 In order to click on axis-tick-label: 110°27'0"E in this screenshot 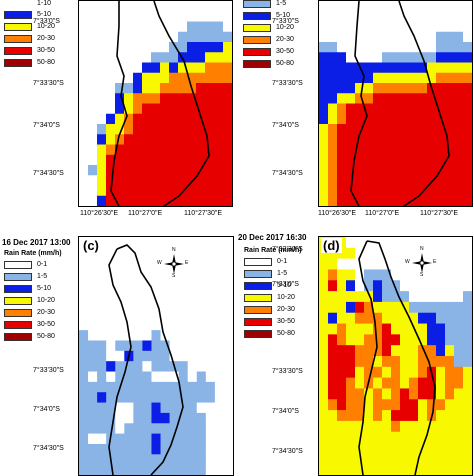, I will do `click(382, 213)`.